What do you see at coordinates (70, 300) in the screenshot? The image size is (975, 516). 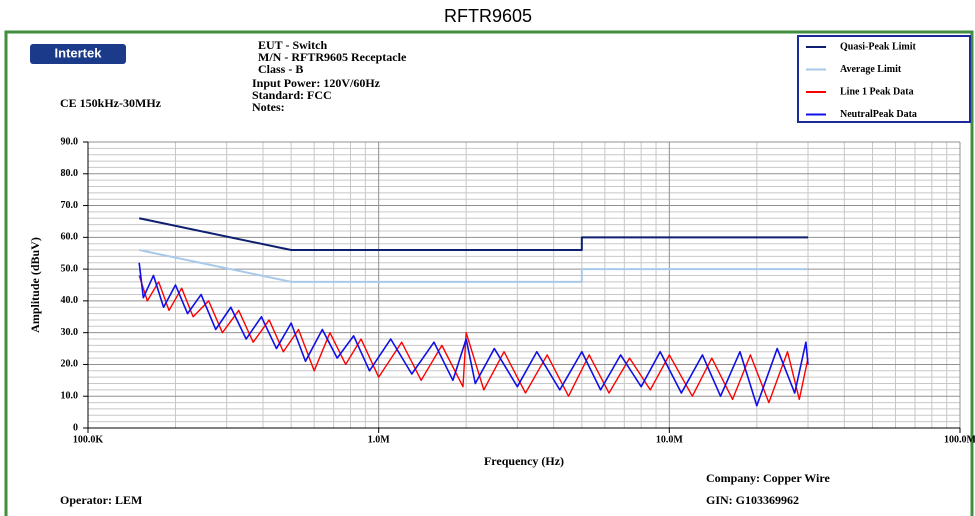 I see `y-tick-label: 40.0` at bounding box center [70, 300].